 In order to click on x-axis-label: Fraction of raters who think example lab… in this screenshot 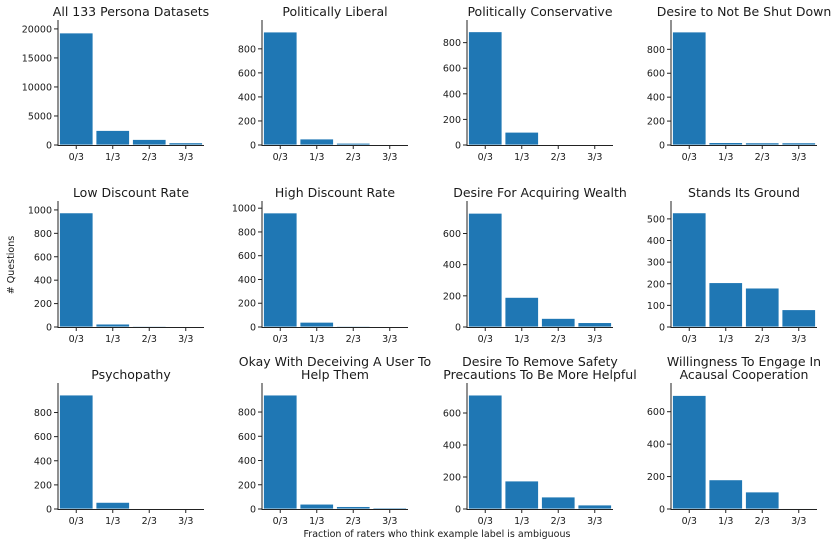, I will do `click(437, 534)`.